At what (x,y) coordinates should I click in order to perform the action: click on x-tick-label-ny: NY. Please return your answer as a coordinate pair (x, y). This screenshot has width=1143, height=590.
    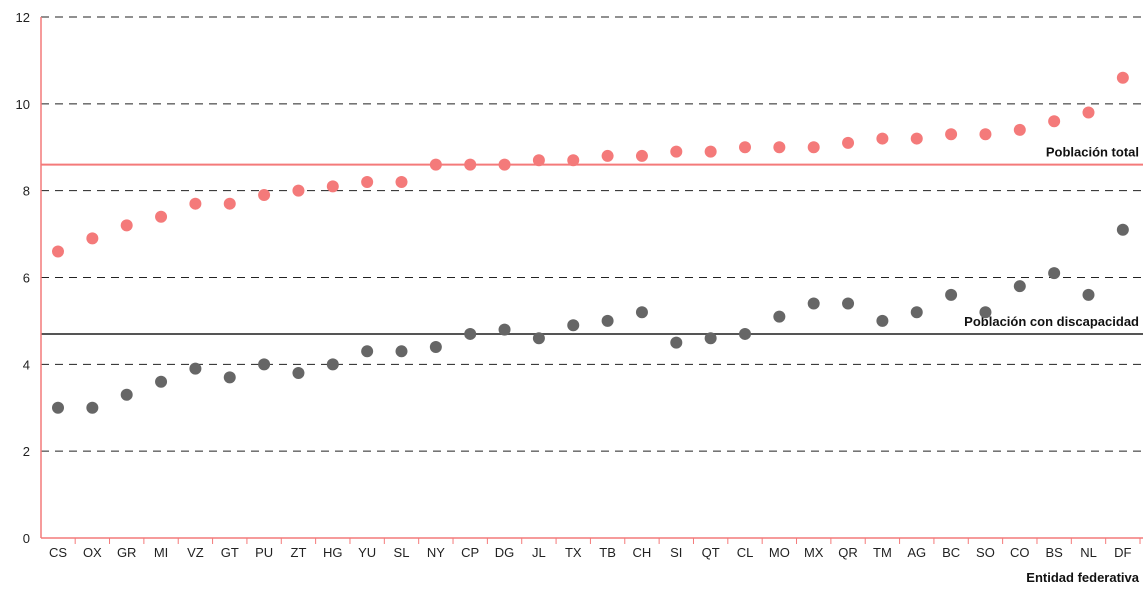
    Looking at the image, I should click on (436, 552).